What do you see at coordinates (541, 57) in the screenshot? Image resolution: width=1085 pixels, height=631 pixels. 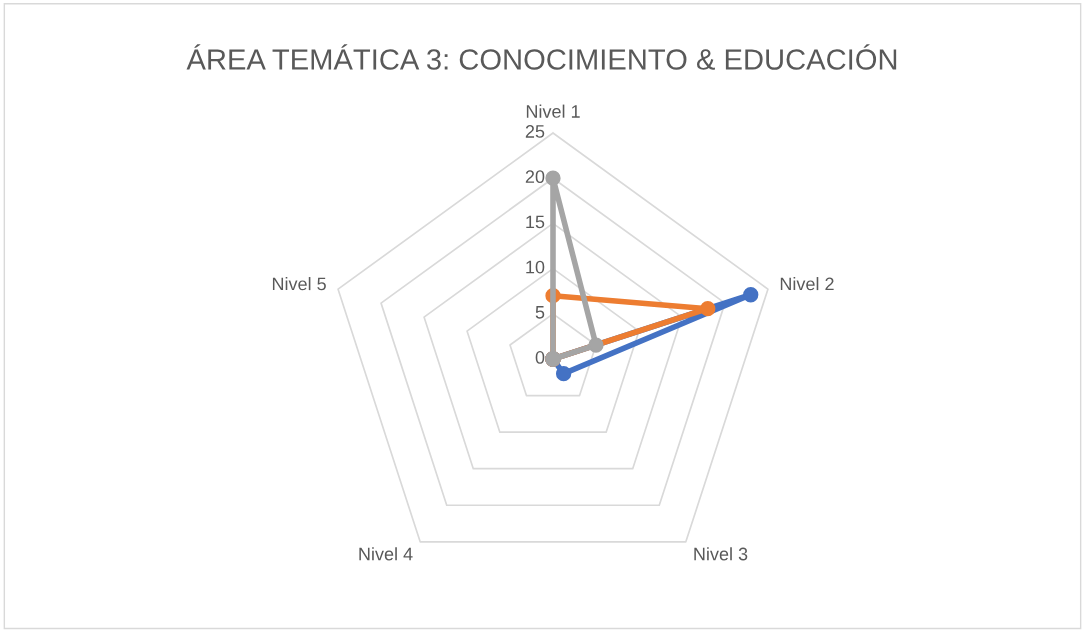 I see `chart-title: ÁREA TEMÁTICA 3: CONOCIMIENTO & EDUCACIÓN` at bounding box center [541, 57].